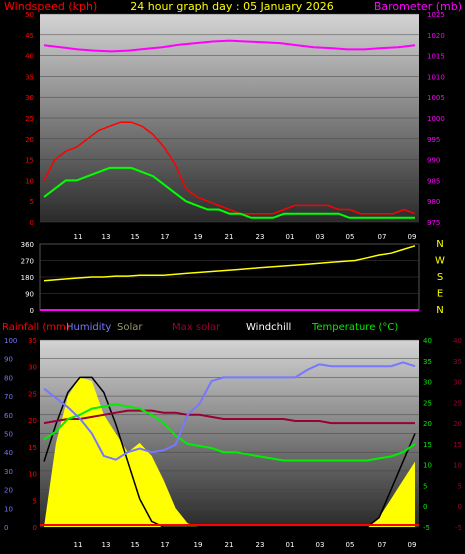  What do you see at coordinates (433, 202) in the screenshot?
I see `barometer-tick-label: 980` at bounding box center [433, 202].